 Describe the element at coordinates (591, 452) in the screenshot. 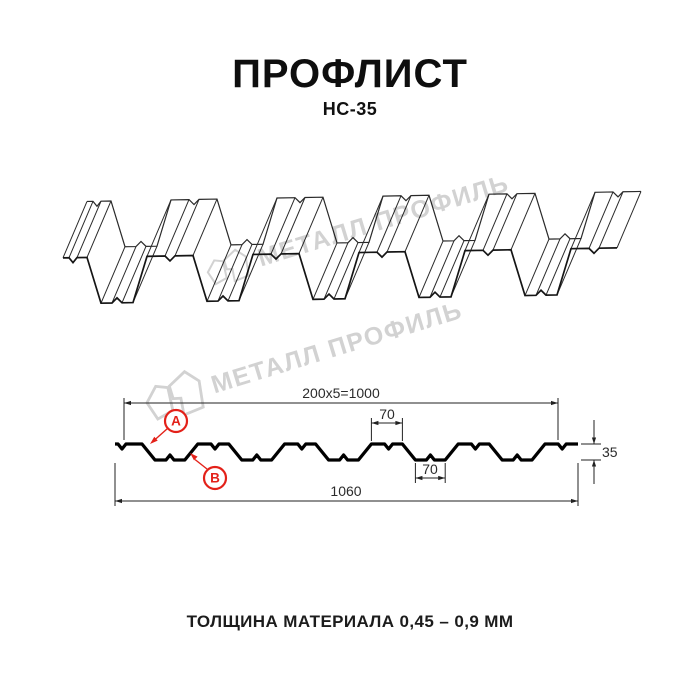

I see `dim-height` at that location.